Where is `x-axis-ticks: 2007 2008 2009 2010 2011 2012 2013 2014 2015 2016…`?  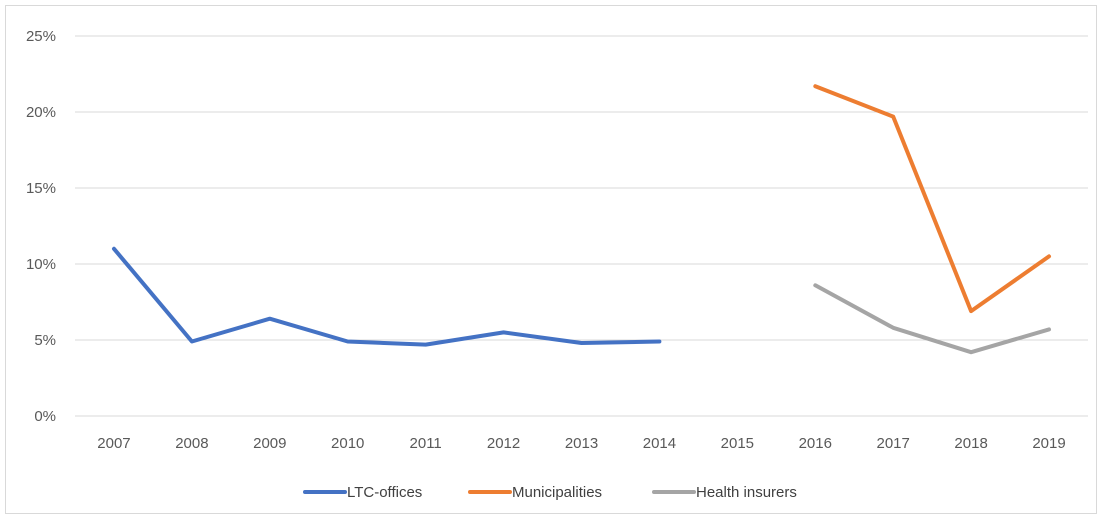 x-axis-ticks: 2007 2008 2009 2010 2011 2012 2013 2014 2015 2016… is located at coordinates (581, 443).